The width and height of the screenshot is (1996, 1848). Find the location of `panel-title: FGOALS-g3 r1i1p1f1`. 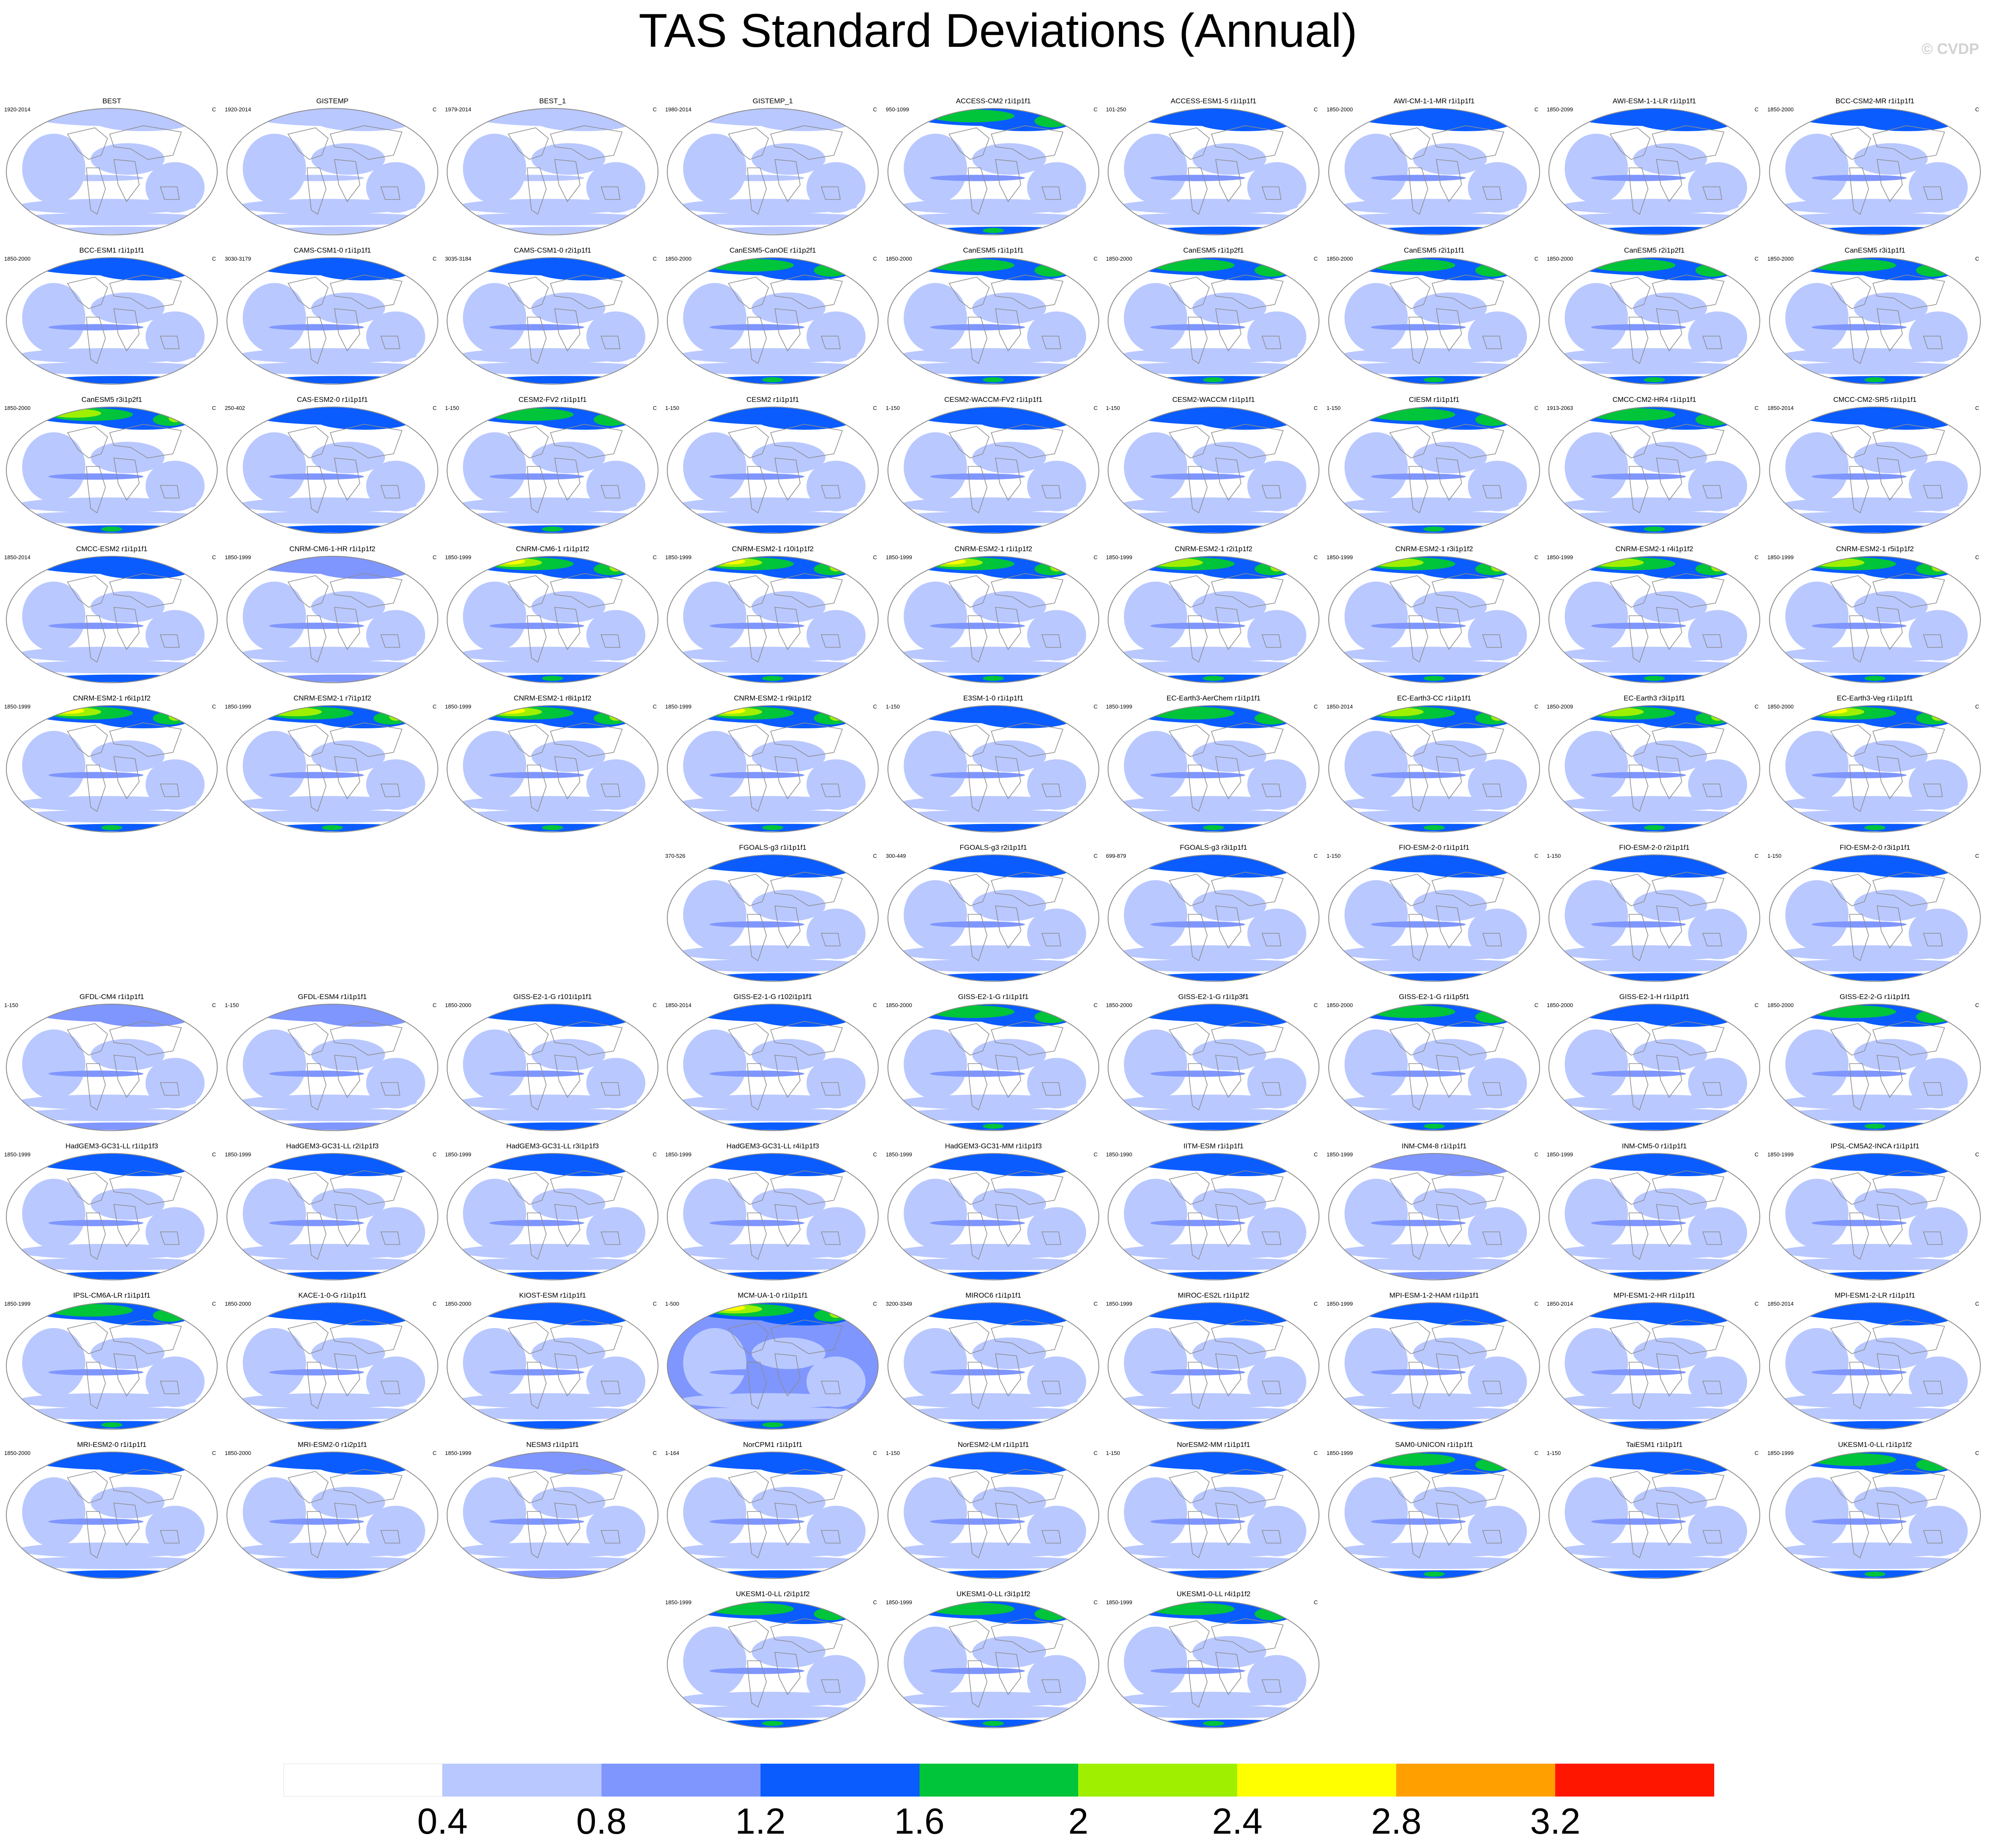

panel-title: FGOALS-g3 r1i1p1f1 is located at coordinates (772, 847).